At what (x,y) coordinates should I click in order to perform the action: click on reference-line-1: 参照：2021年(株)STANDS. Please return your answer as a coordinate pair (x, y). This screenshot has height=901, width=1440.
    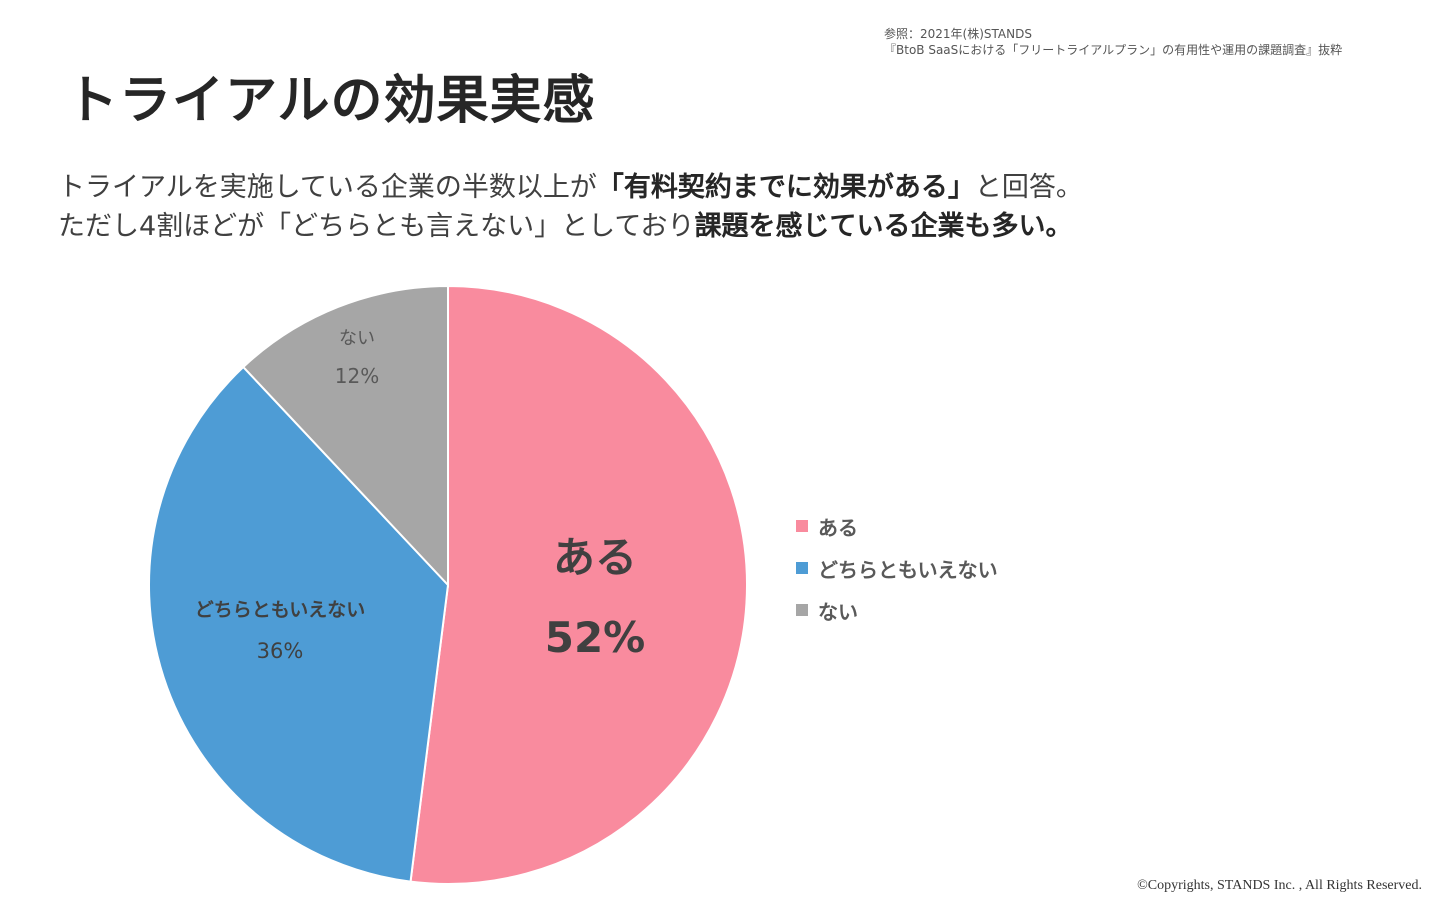
    Looking at the image, I should click on (958, 34).